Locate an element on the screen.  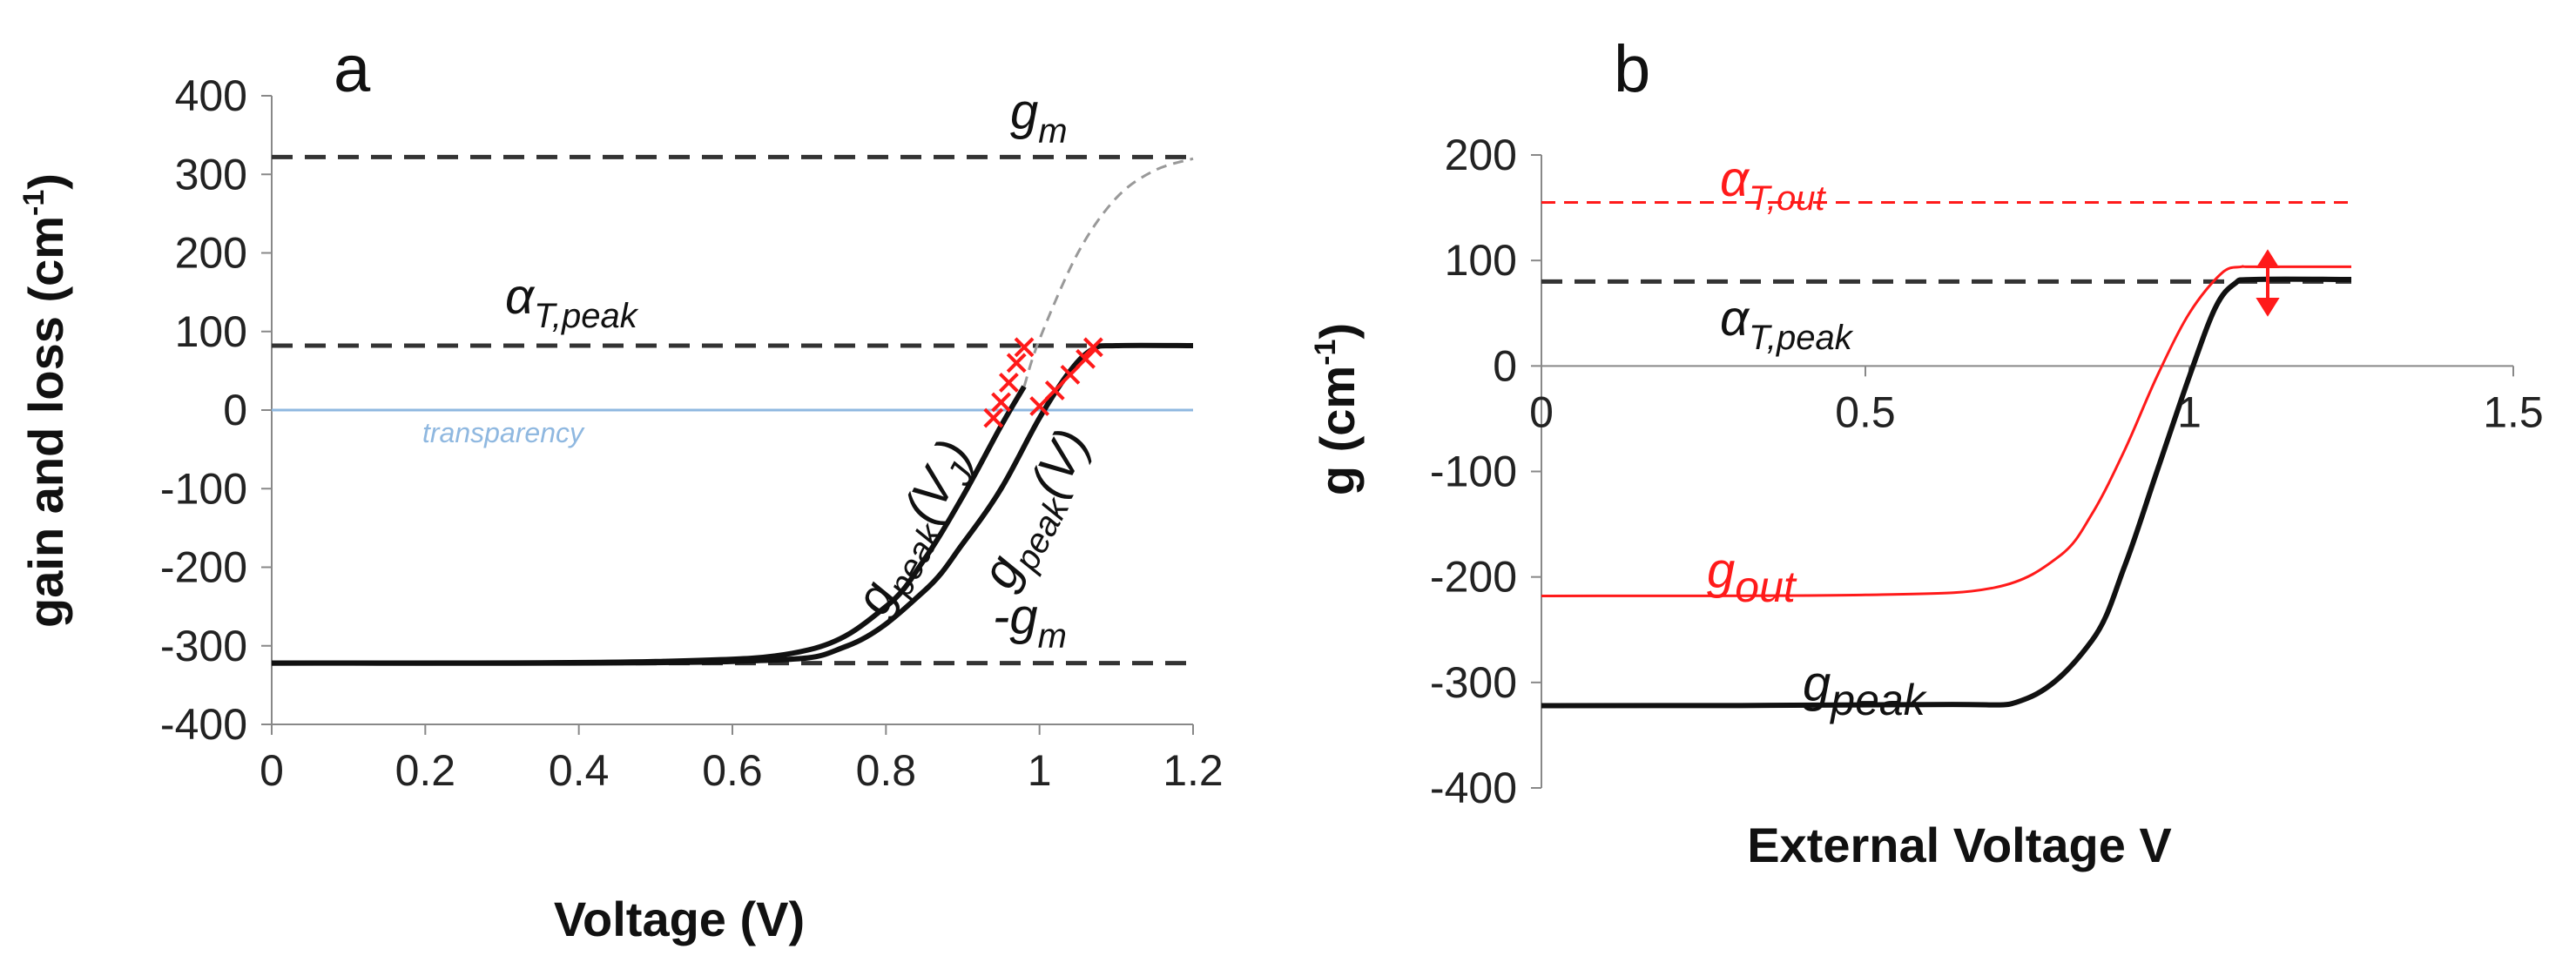
panel-a-x-tick-label: 0 is located at coordinates (272, 770).